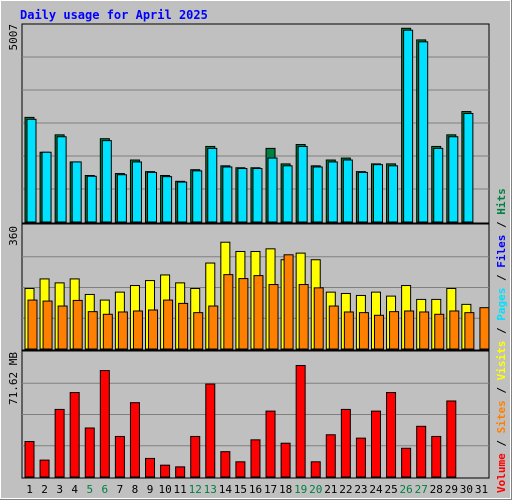  I want to click on day-label-6: 6, so click(105, 489).